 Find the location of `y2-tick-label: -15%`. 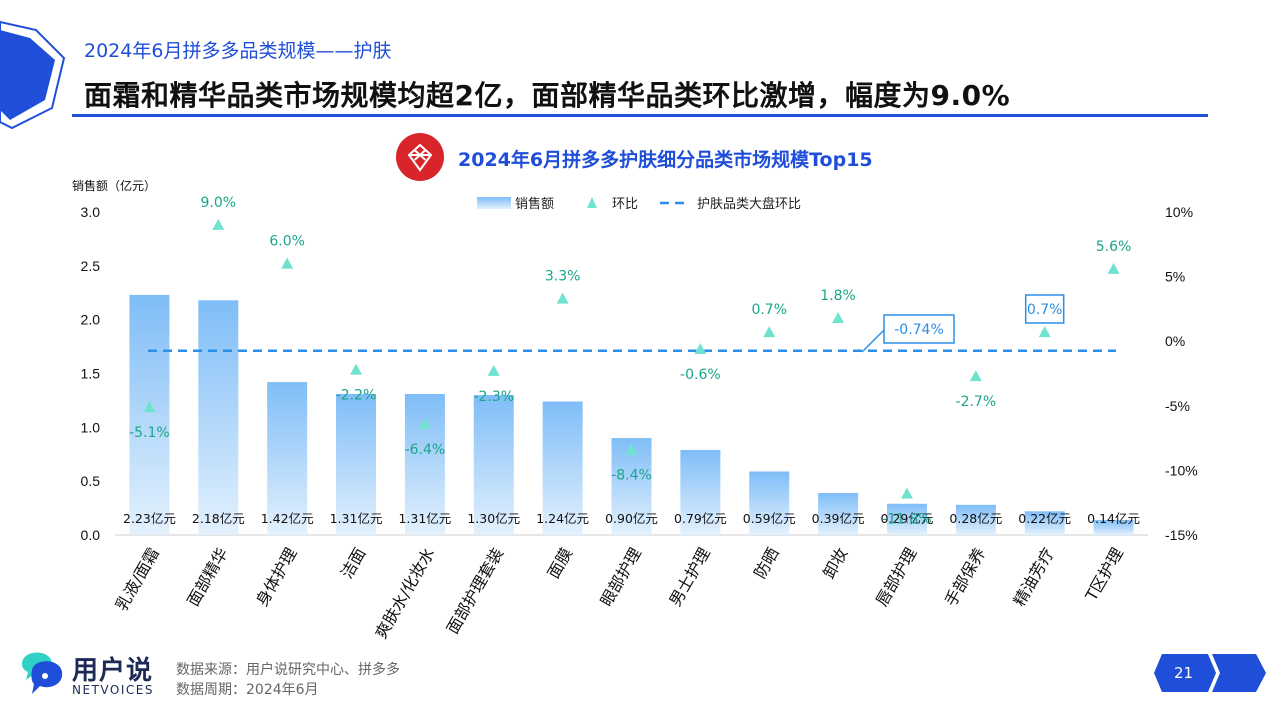

y2-tick-label: -15% is located at coordinates (1181, 535).